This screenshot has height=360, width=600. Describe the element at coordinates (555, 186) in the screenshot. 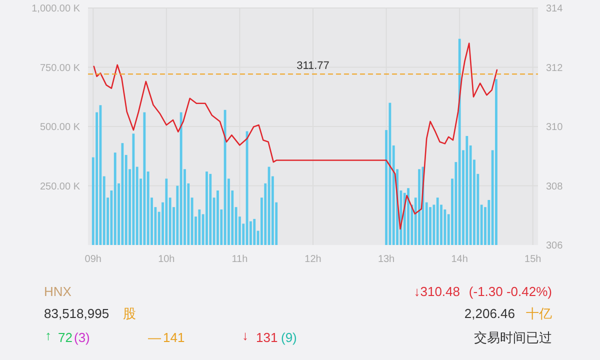

I see `y2-tick-label: 308` at that location.